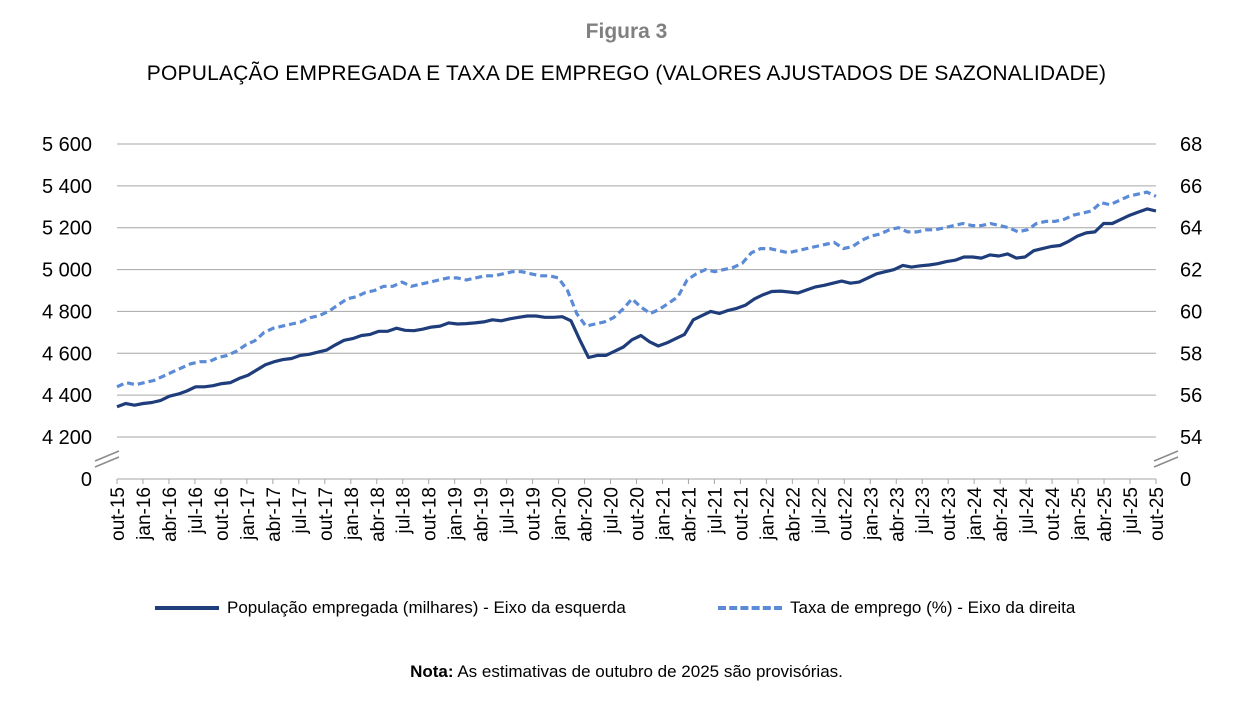 The width and height of the screenshot is (1253, 702). Describe the element at coordinates (767, 514) in the screenshot. I see `x-tick-label: jan-22` at that location.